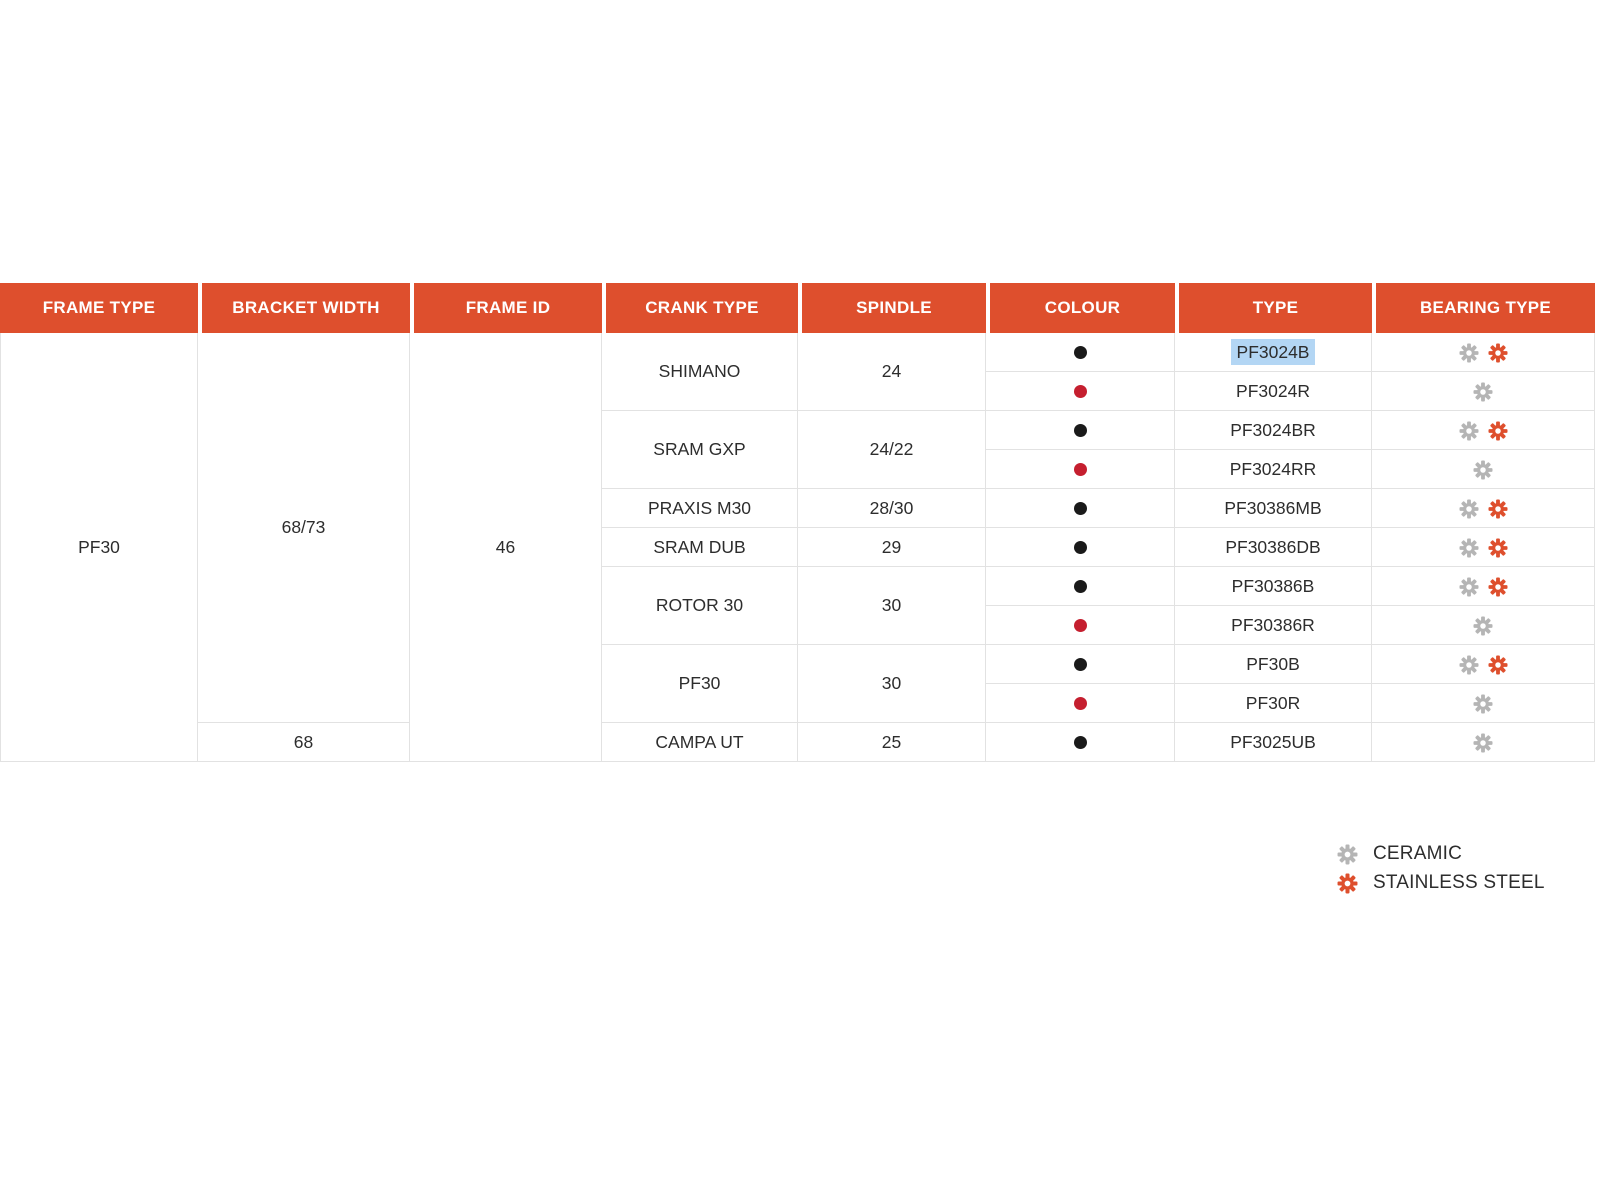 The width and height of the screenshot is (1600, 1200). I want to click on table-row: SRAM GXP 24/22 PF3024BR, so click(797, 450).